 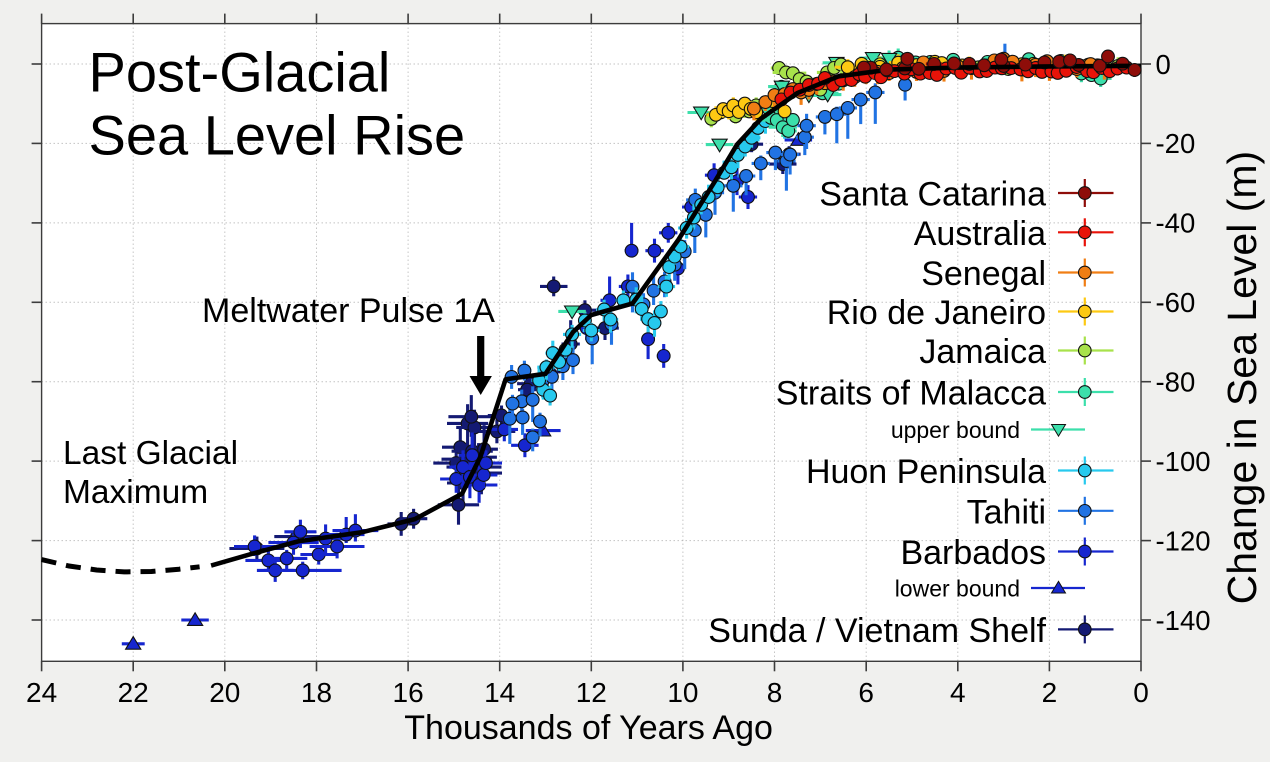 I want to click on svg-text: Barbados, so click(x=973, y=553).